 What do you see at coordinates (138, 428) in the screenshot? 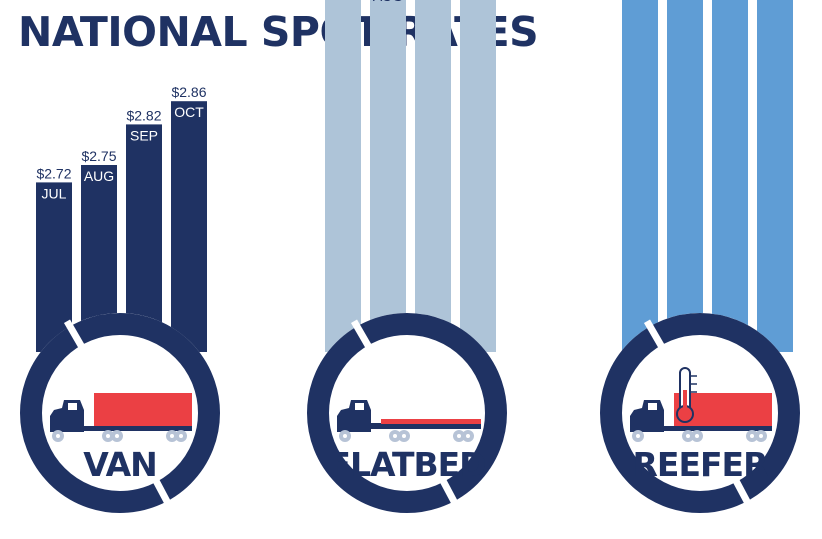
I see `van-chassis-icon` at bounding box center [138, 428].